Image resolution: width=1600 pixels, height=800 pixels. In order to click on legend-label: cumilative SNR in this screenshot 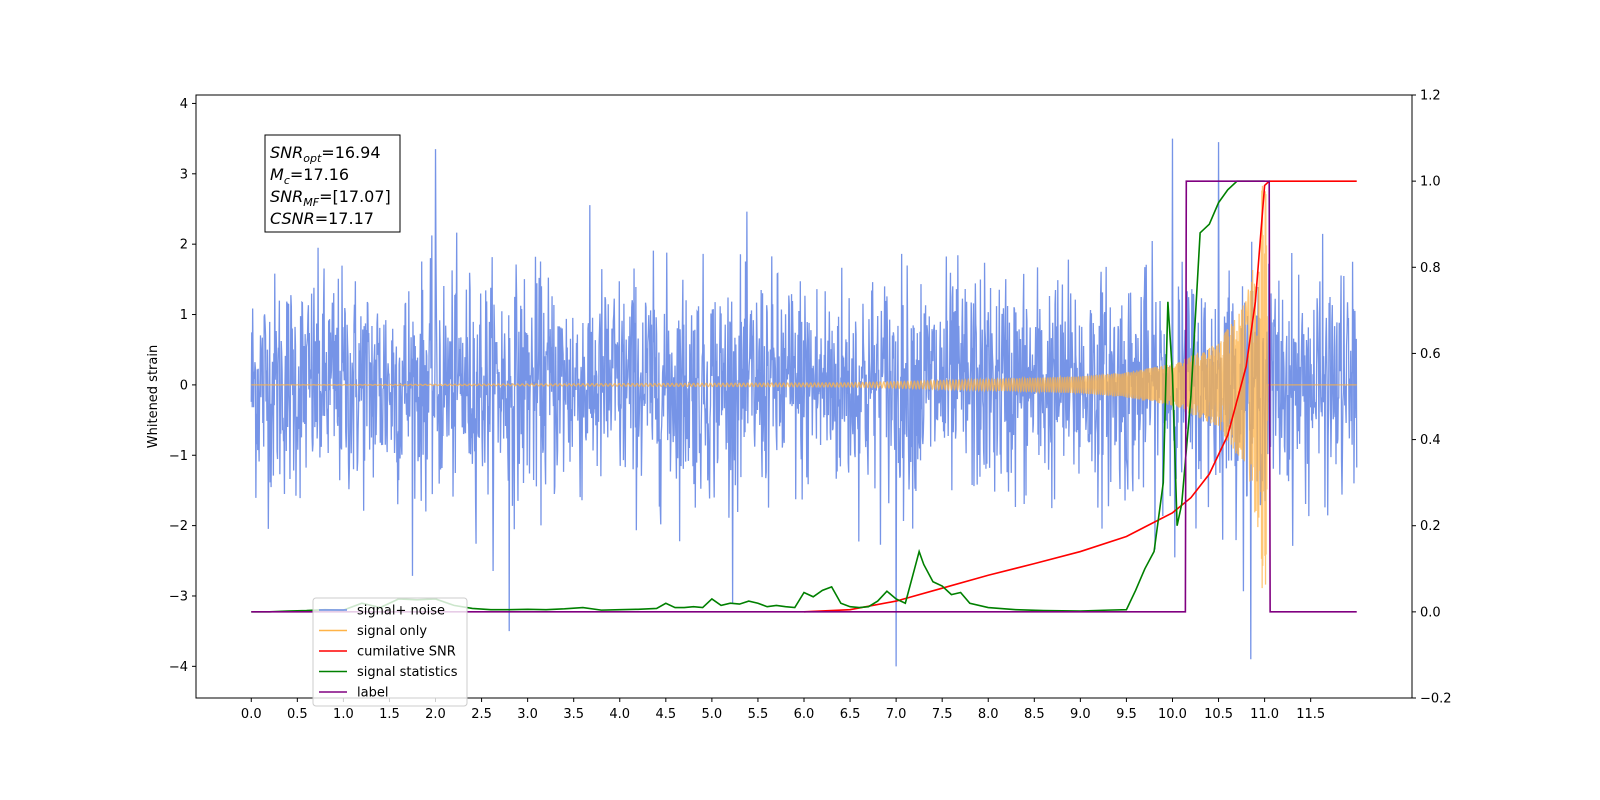, I will do `click(406, 652)`.